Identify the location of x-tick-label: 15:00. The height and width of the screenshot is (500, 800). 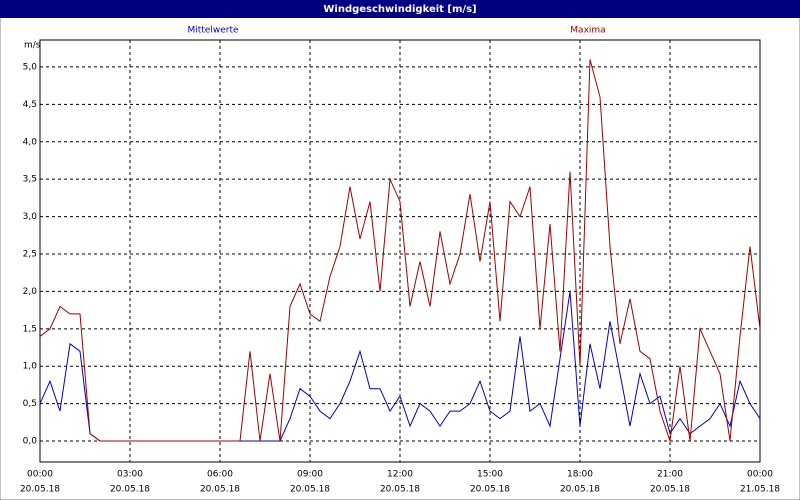
(490, 475).